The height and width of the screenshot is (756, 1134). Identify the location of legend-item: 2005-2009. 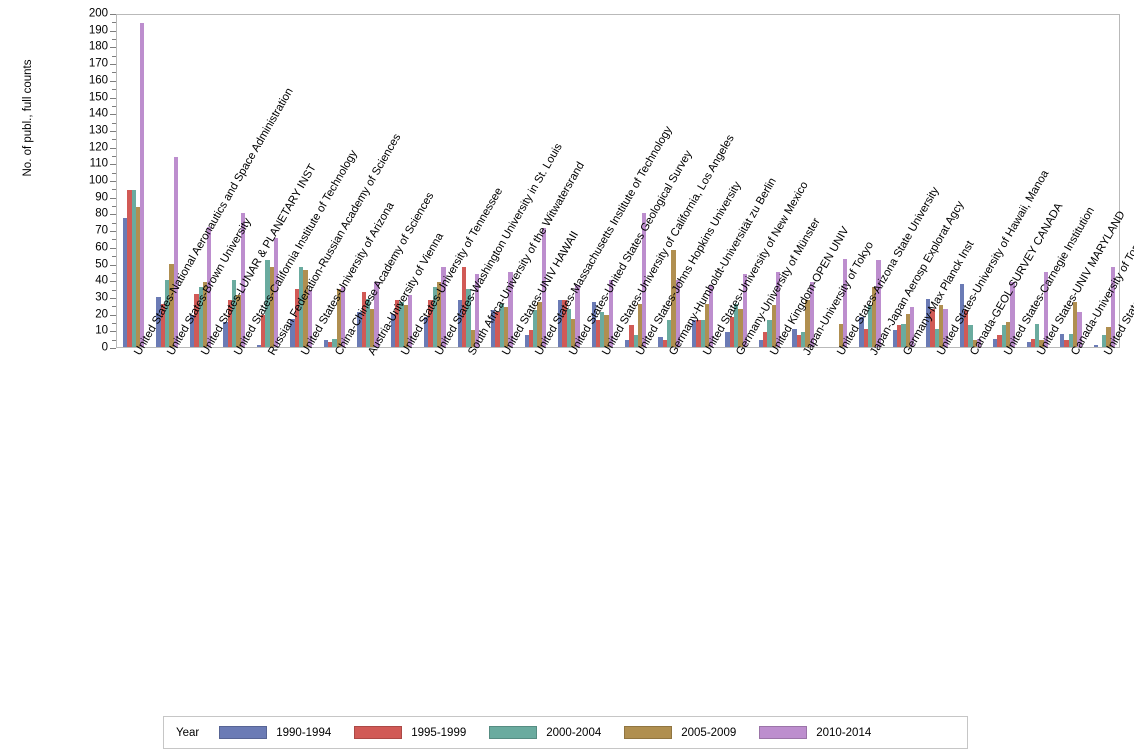
(680, 732).